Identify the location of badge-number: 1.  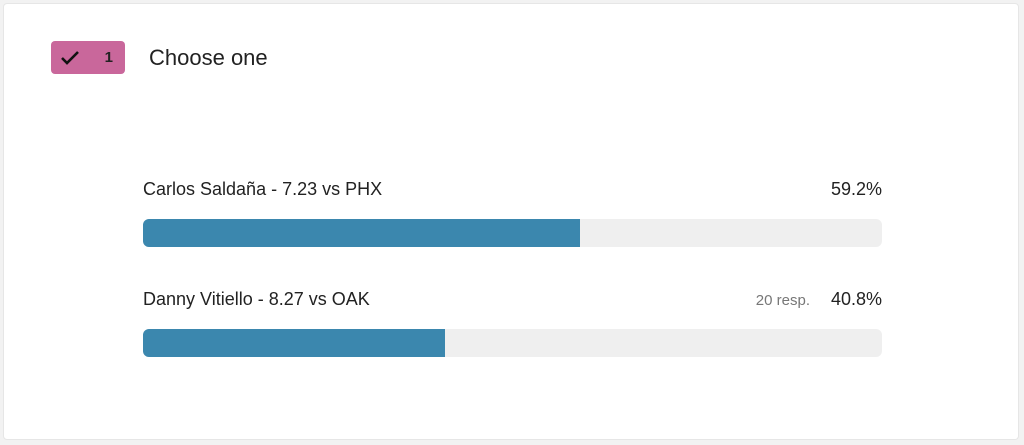
(108, 57).